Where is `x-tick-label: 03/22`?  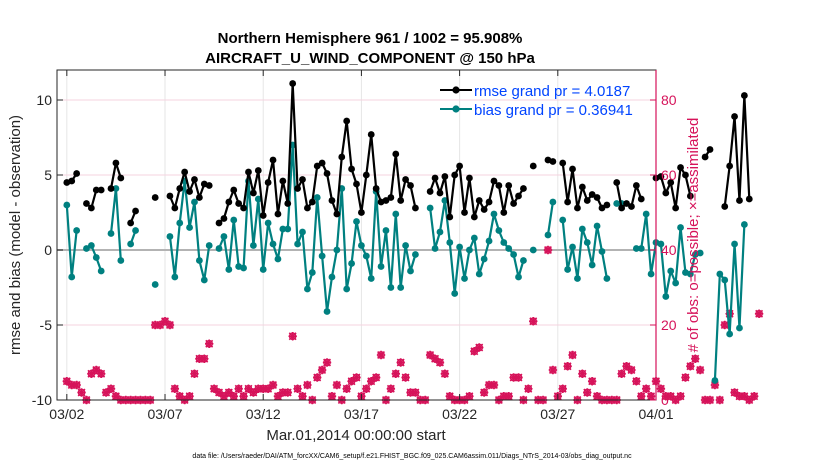 x-tick-label: 03/22 is located at coordinates (459, 414).